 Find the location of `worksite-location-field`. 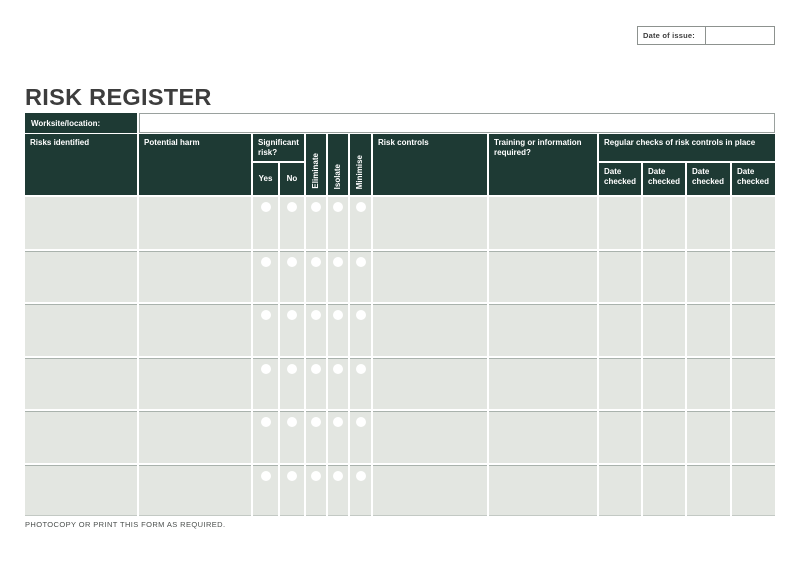

worksite-location-field is located at coordinates (457, 123).